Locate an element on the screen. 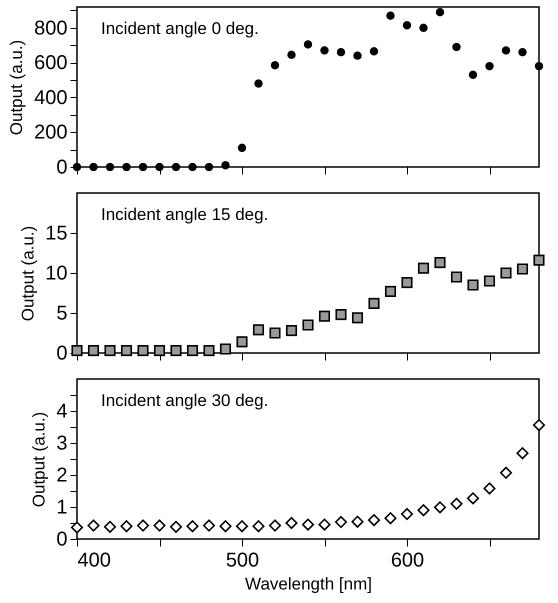  x-tick-label: 400 is located at coordinates (94, 561).